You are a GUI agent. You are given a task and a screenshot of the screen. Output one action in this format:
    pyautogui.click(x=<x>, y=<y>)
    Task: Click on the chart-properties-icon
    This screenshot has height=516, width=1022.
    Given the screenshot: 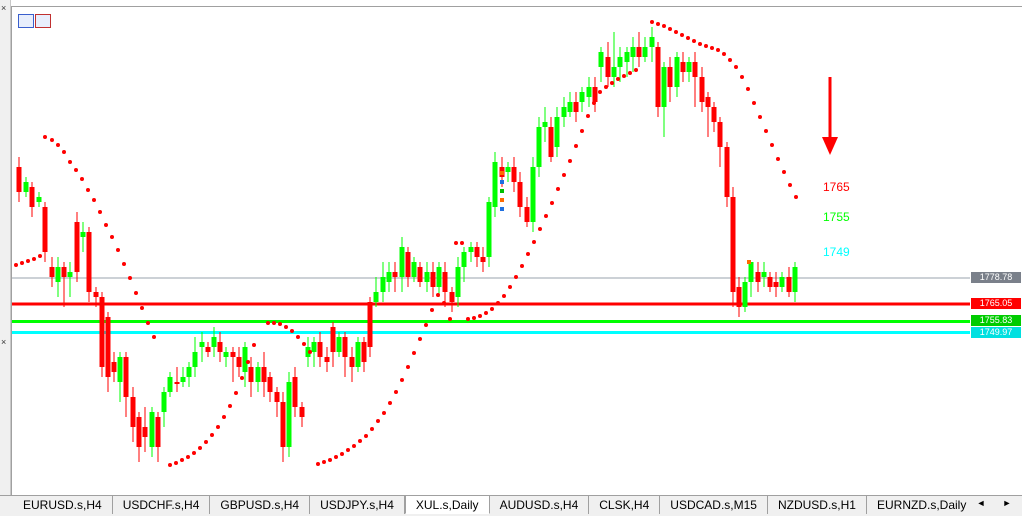 What is the action you would take?
    pyautogui.click(x=43, y=21)
    